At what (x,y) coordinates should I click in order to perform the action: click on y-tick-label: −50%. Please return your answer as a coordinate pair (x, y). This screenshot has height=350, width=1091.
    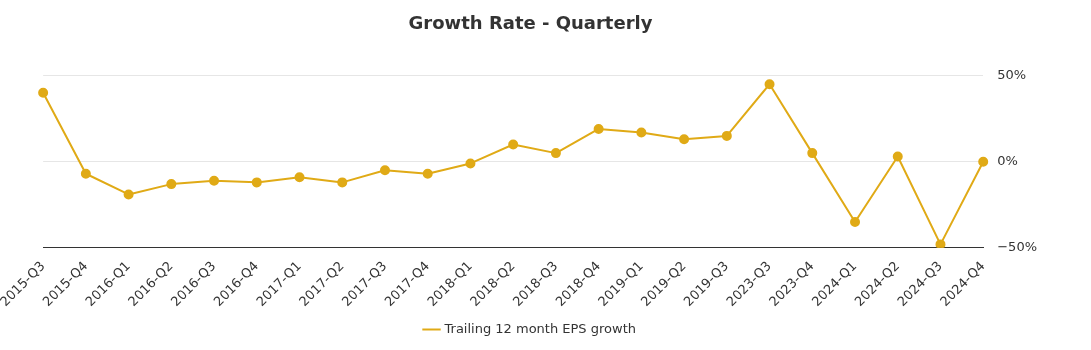
    Looking at the image, I should click on (1017, 247).